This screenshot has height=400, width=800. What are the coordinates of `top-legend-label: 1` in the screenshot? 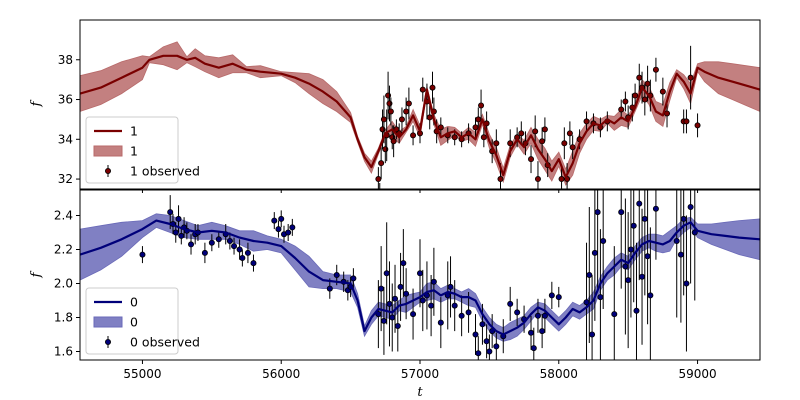 It's located at (134, 131).